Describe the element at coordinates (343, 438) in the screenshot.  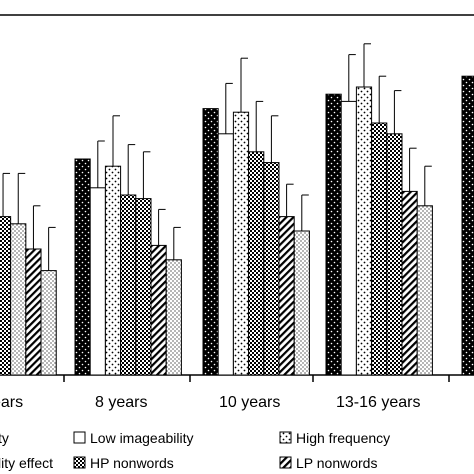
I see `legend-label-high-frequency: High frequency` at that location.